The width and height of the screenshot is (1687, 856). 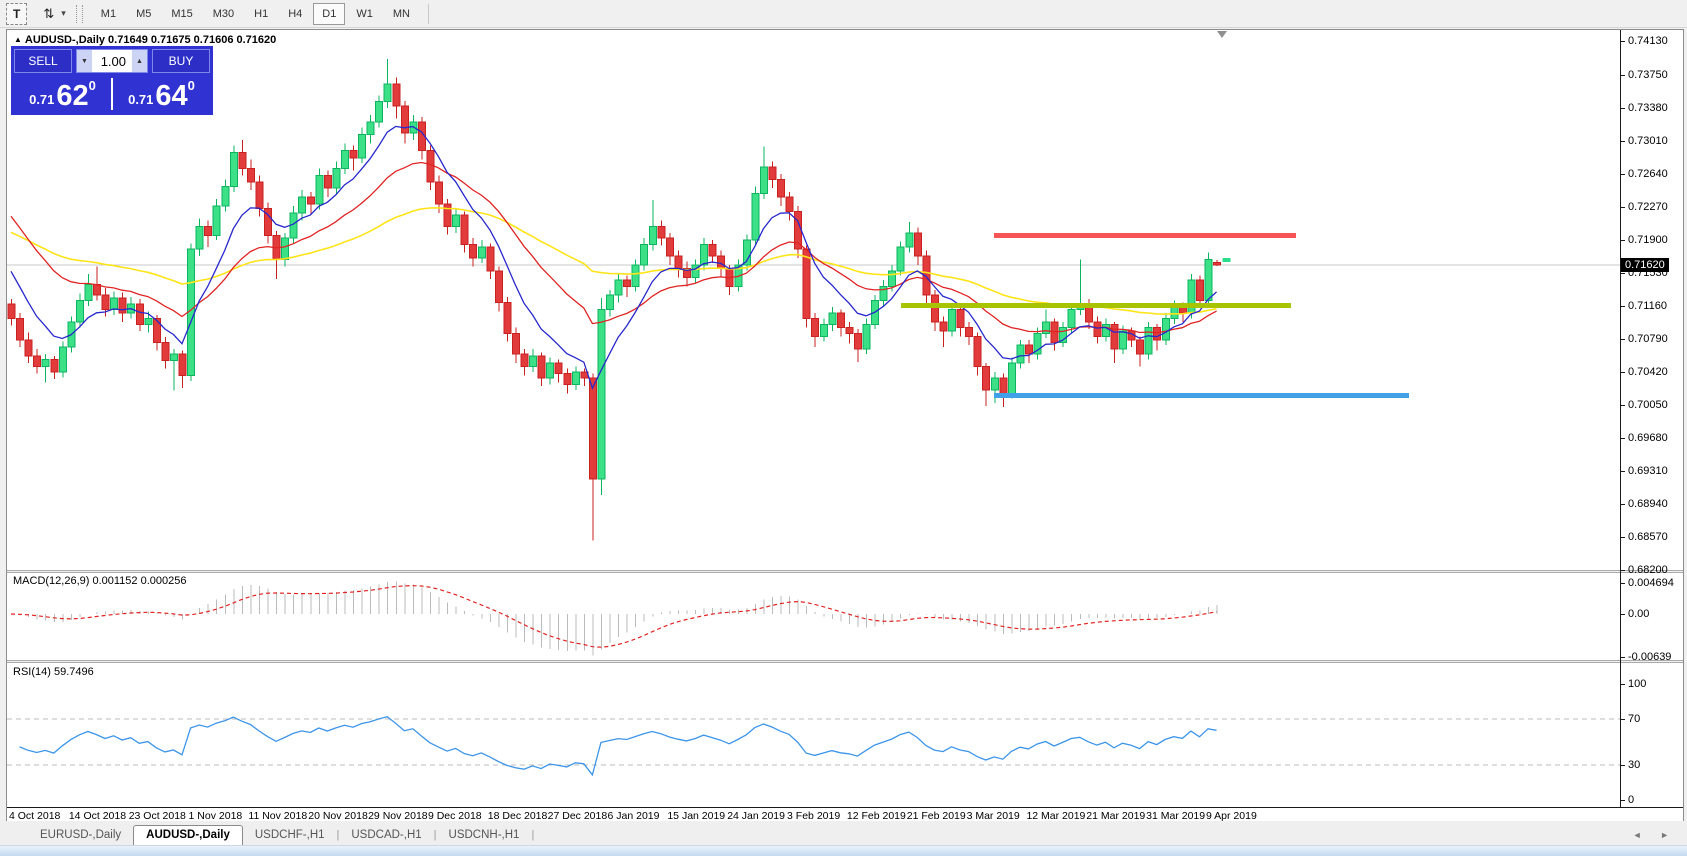 I want to click on buy-price-panel: 0.71 64 0, so click(x=161, y=94).